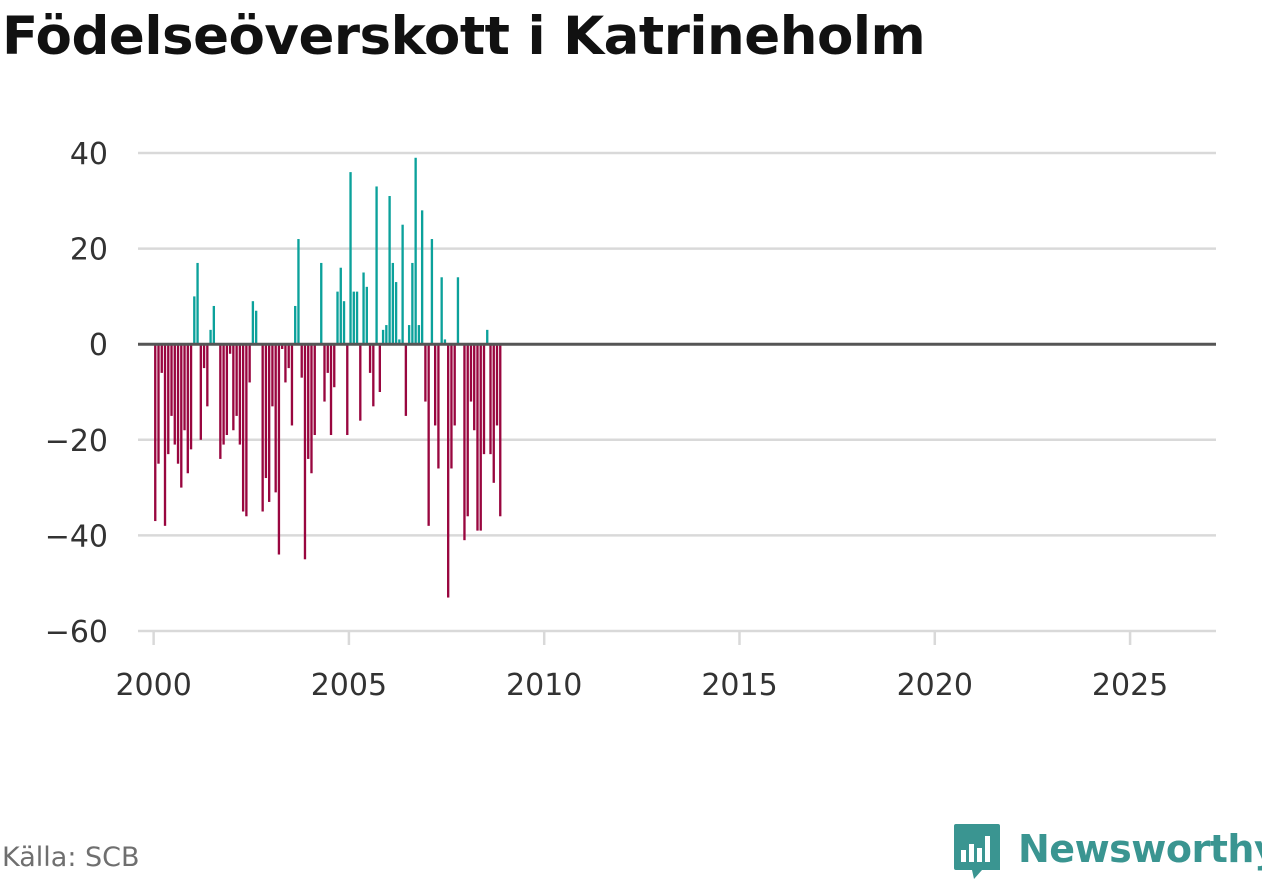 The width and height of the screenshot is (1262, 880). I want to click on y-tick-label: 0, so click(98, 345).